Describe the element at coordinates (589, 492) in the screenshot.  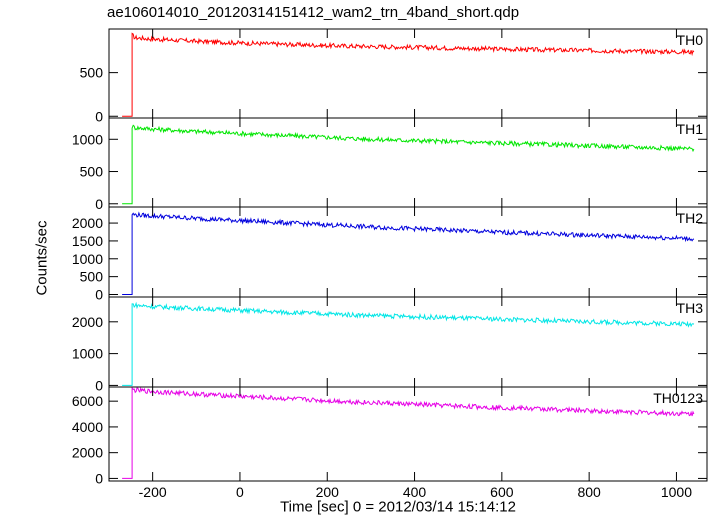
I see `x-tick-label: 800` at that location.